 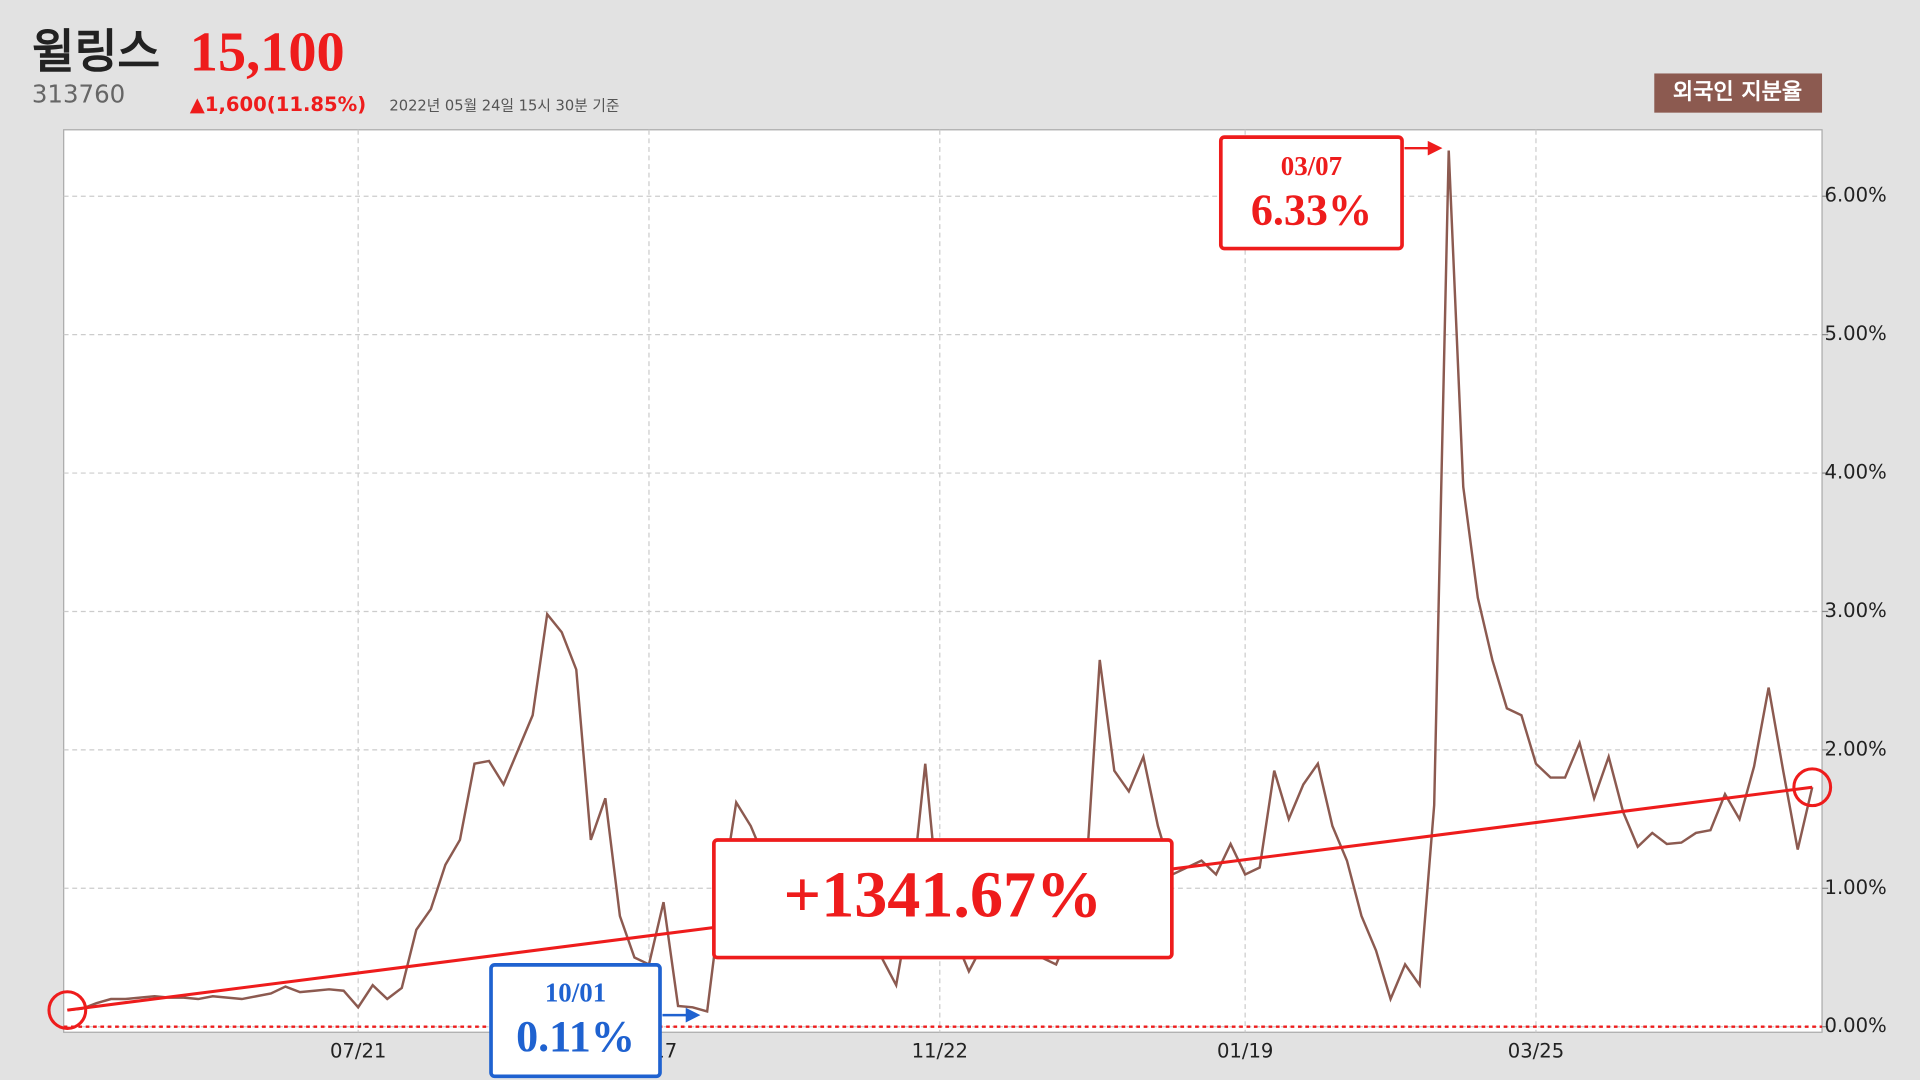 What do you see at coordinates (1855, 1025) in the screenshot?
I see `y-tick-label: 0.00%` at bounding box center [1855, 1025].